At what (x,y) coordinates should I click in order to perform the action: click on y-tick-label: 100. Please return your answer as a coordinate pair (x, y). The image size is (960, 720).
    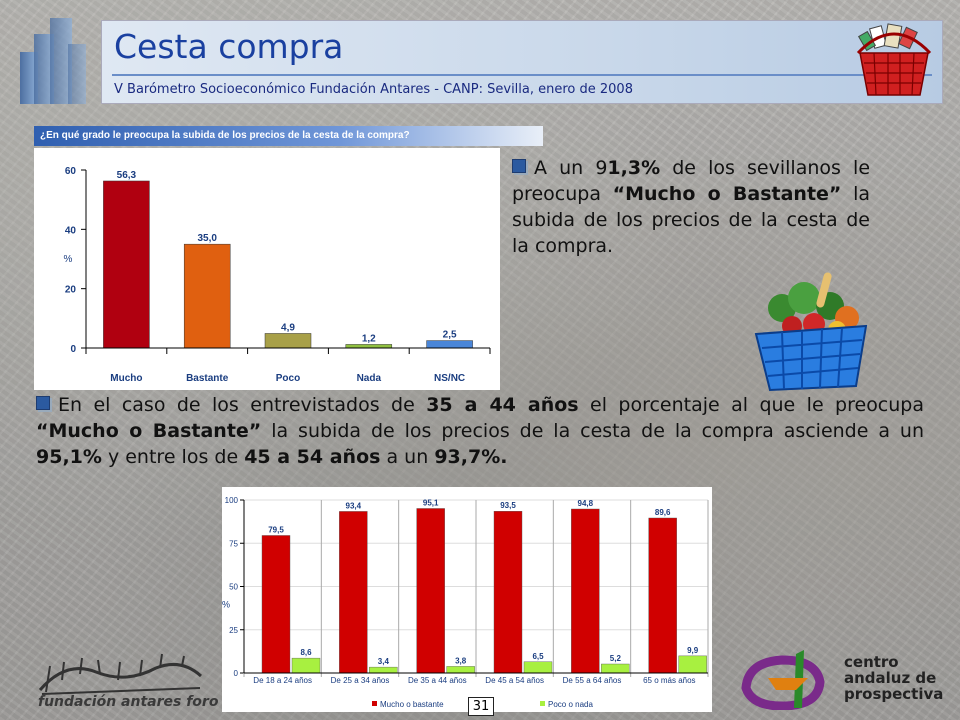
    Looking at the image, I should click on (232, 500).